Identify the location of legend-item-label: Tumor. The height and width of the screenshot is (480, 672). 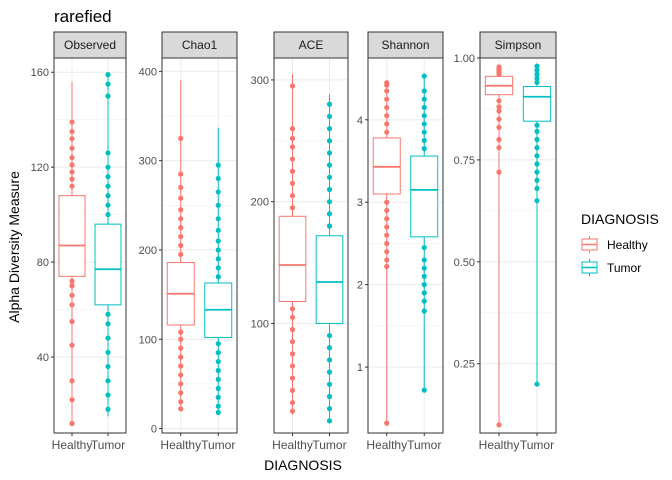
(624, 268).